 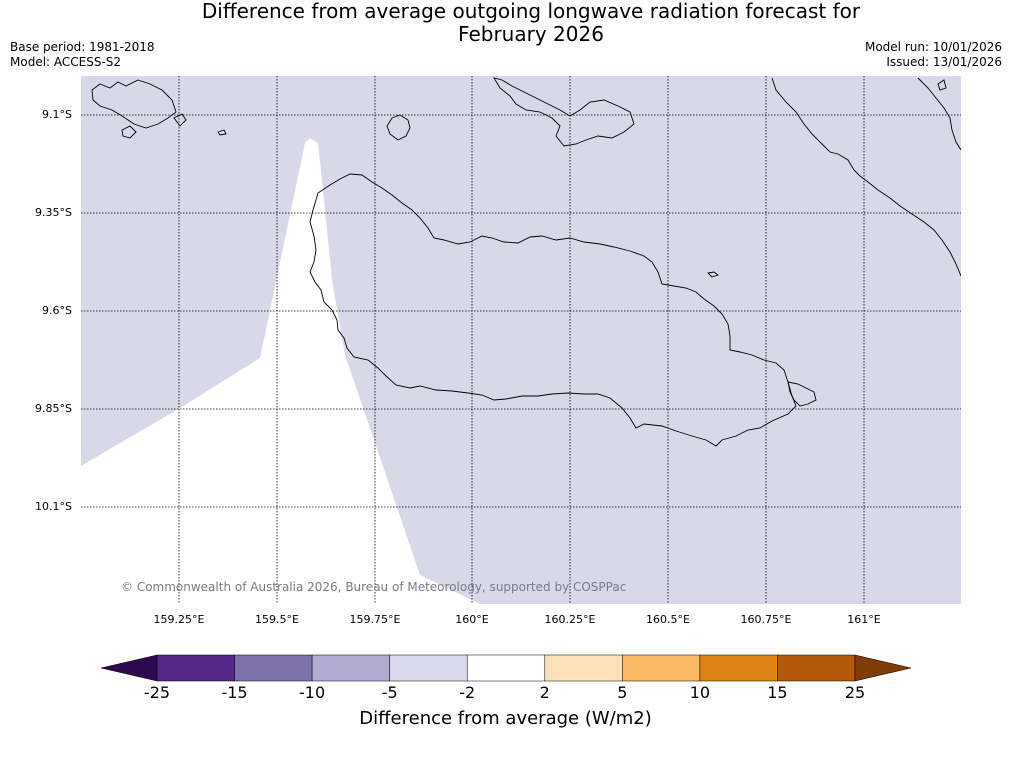 I want to click on colorbar-tick-label: -15, so click(x=234, y=692).